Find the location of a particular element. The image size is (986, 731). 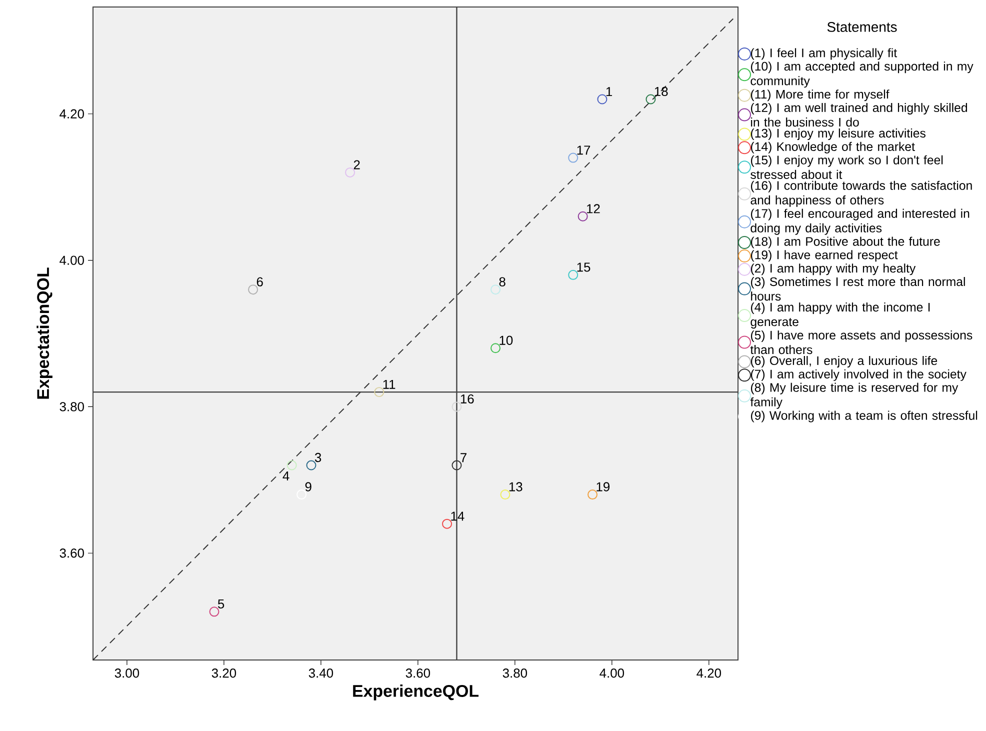

legend-label: (15) I enjoy my work so I don't feel stressed about it is located at coordinates (846, 167).